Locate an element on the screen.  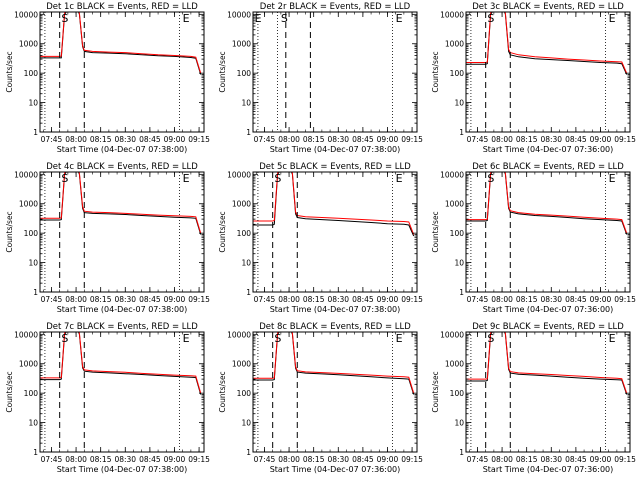
chart-title: Det 9c BLACK = Events, RED = LLD is located at coordinates (548, 327).